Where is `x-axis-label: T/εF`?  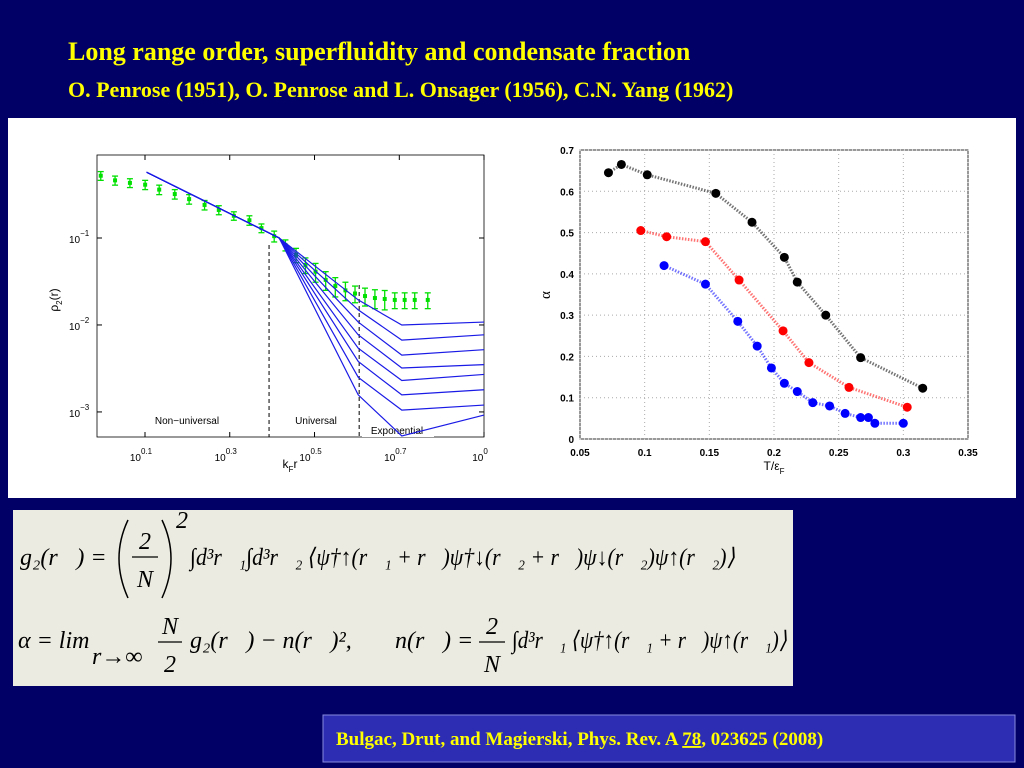
x-axis-label: T/εF is located at coordinates (774, 467).